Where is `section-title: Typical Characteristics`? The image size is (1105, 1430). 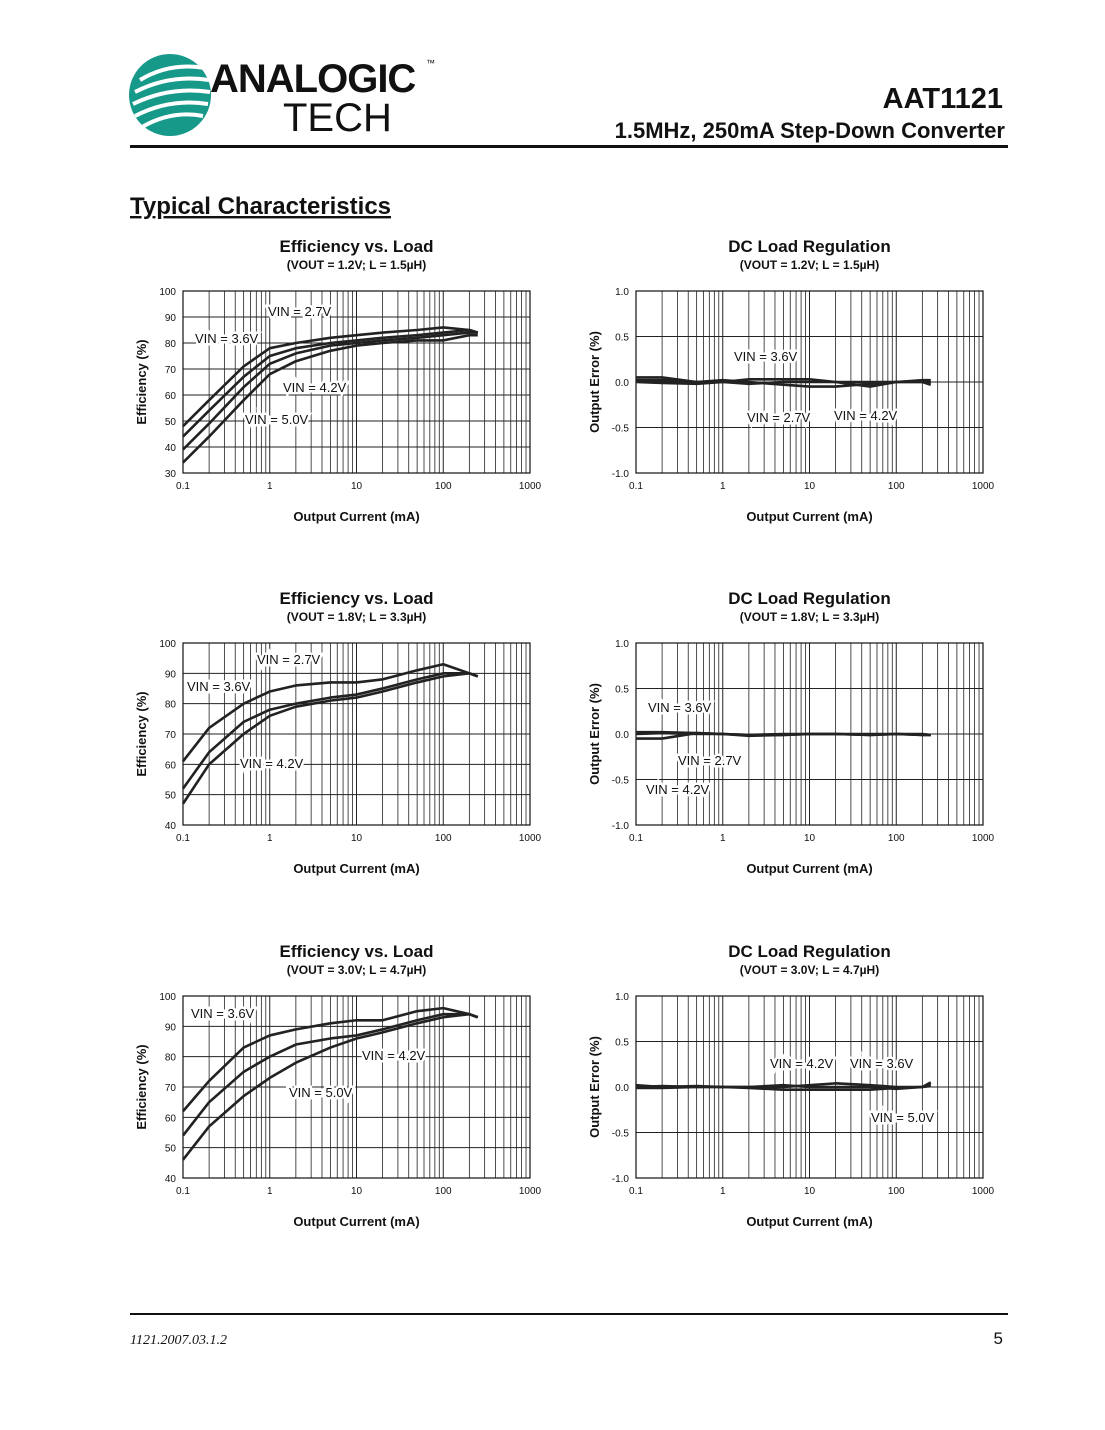 section-title: Typical Characteristics is located at coordinates (260, 206).